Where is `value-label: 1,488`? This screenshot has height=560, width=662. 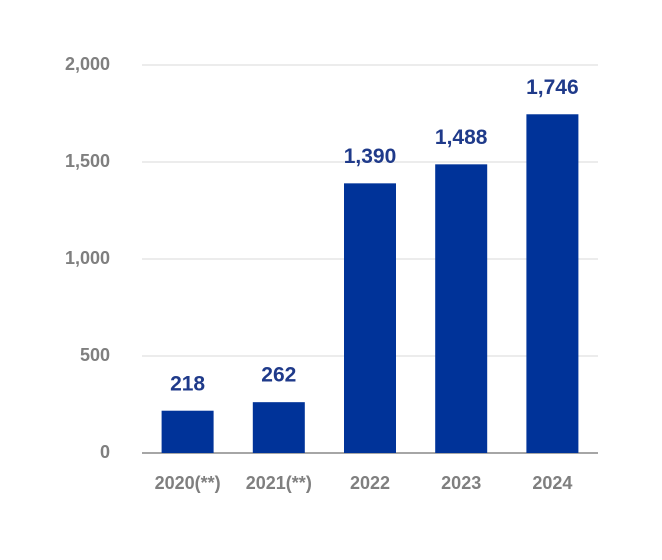 value-label: 1,488 is located at coordinates (461, 137).